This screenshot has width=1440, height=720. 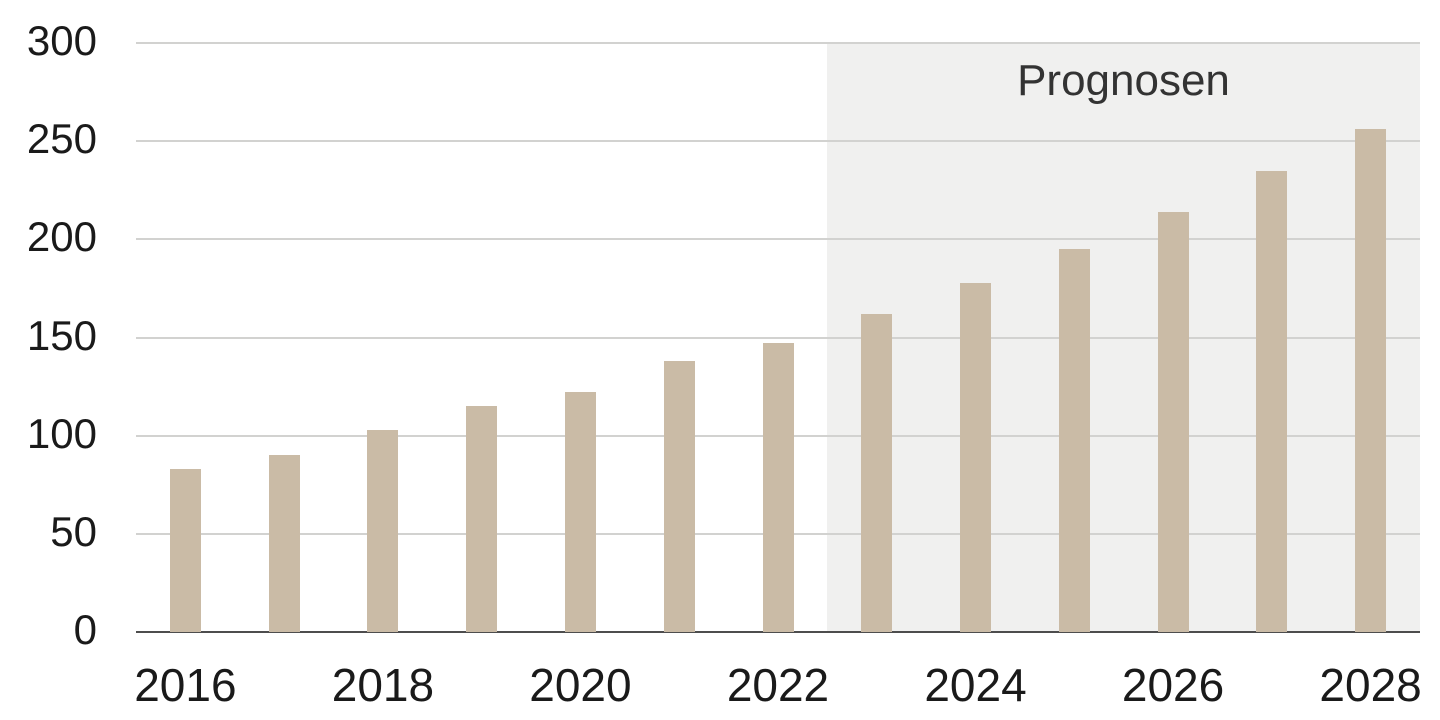 I want to click on bar-2017, so click(x=284, y=543).